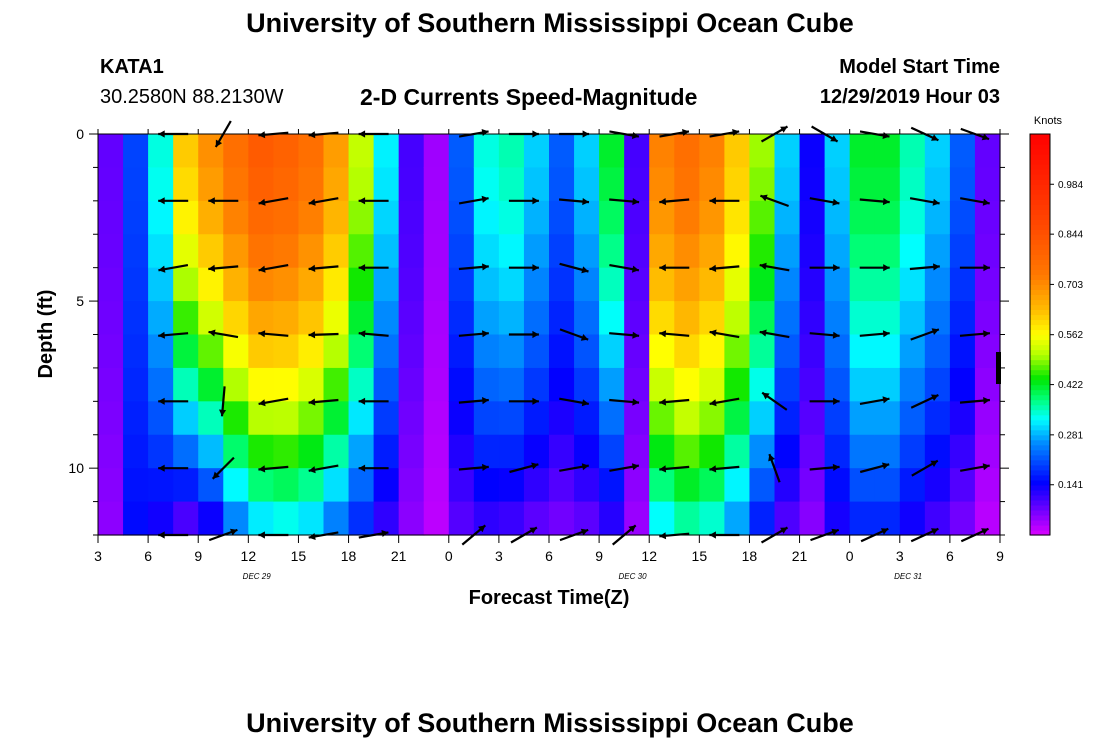 The height and width of the screenshot is (750, 1100). Describe the element at coordinates (1070, 385) in the screenshot. I see `colorbar-tick-label: 0.422` at that location.